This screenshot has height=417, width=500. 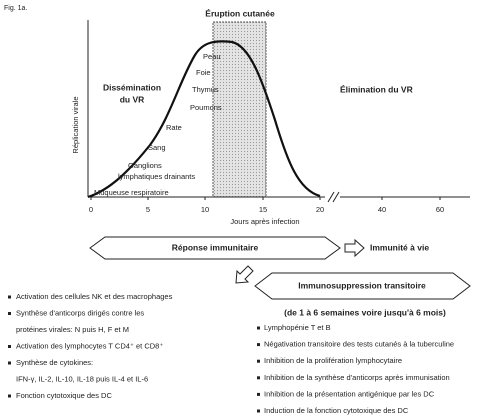 What do you see at coordinates (156, 176) in the screenshot?
I see `organ: lymphatiques drainants` at bounding box center [156, 176].